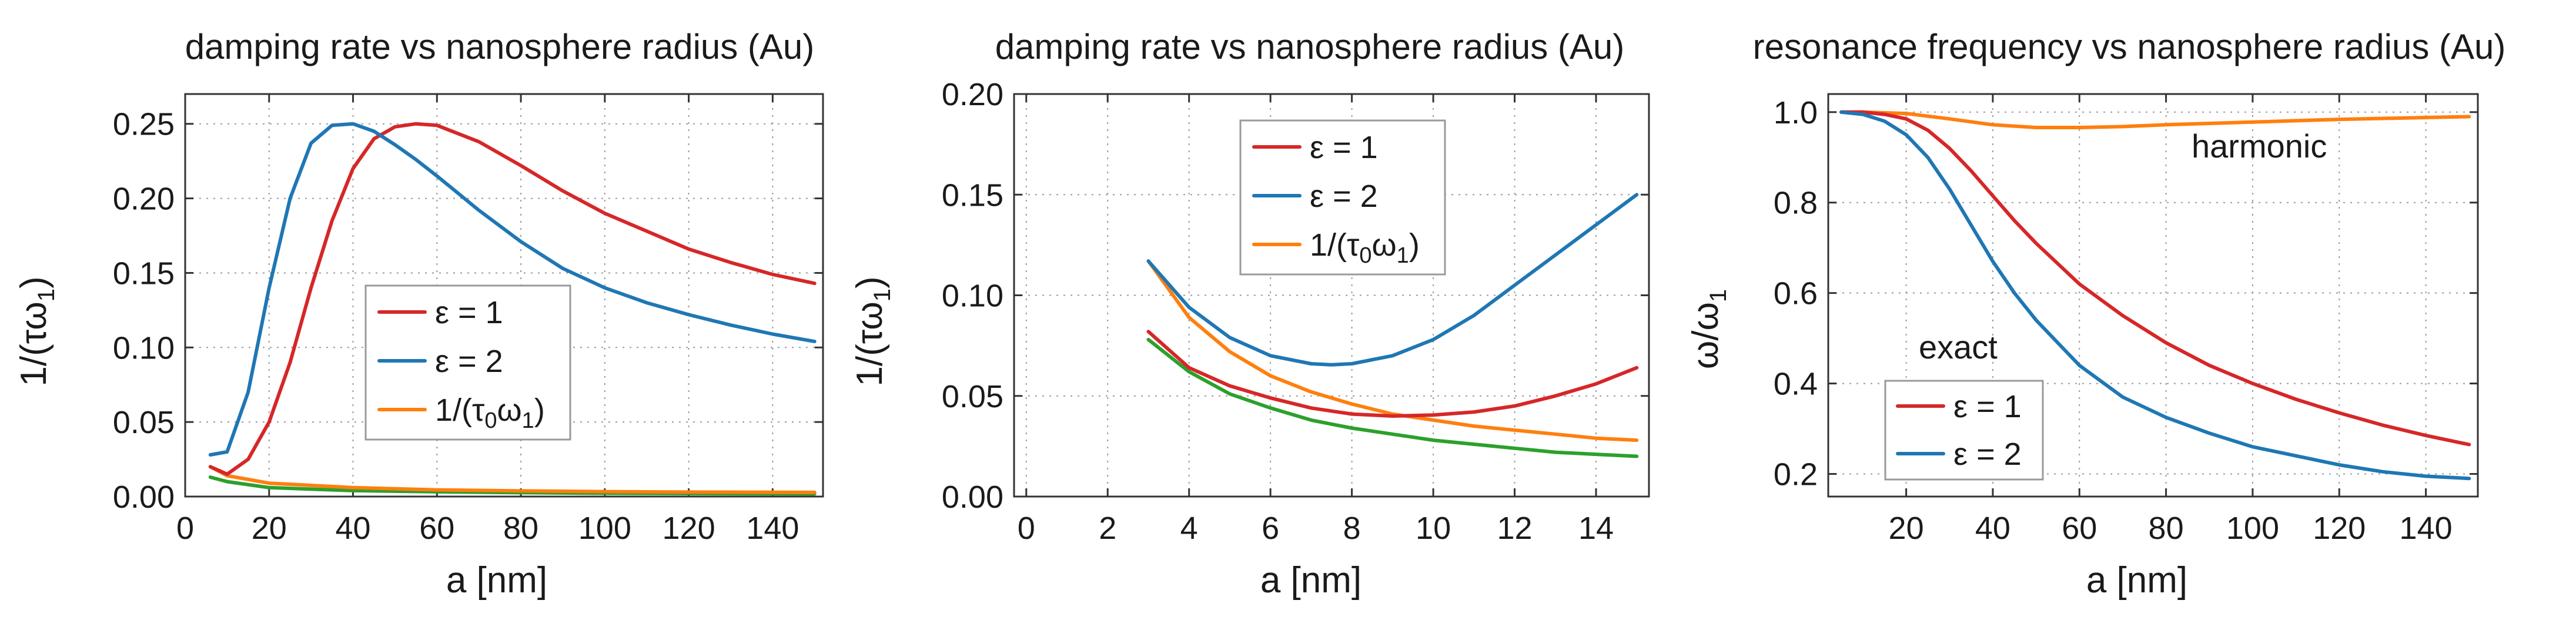  I want to click on chart-2-title: damping rate vs nanosphere radius (Au), so click(1310, 46).